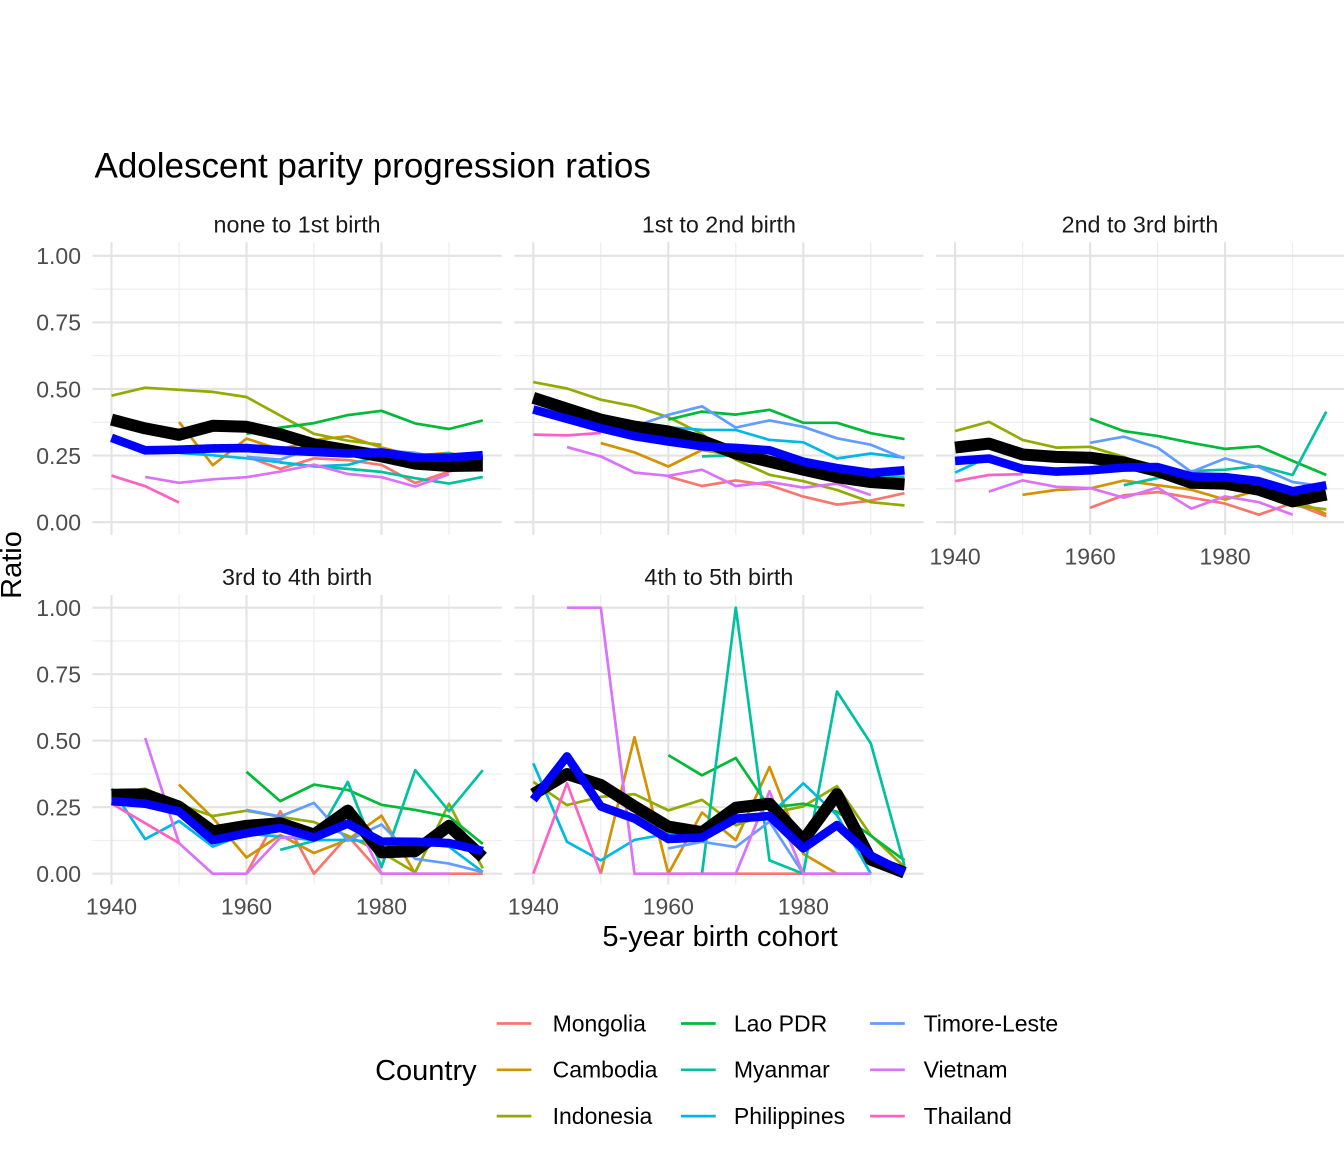 The image size is (1344, 1152). I want to click on svg-text: Indonesia, so click(603, 1116).